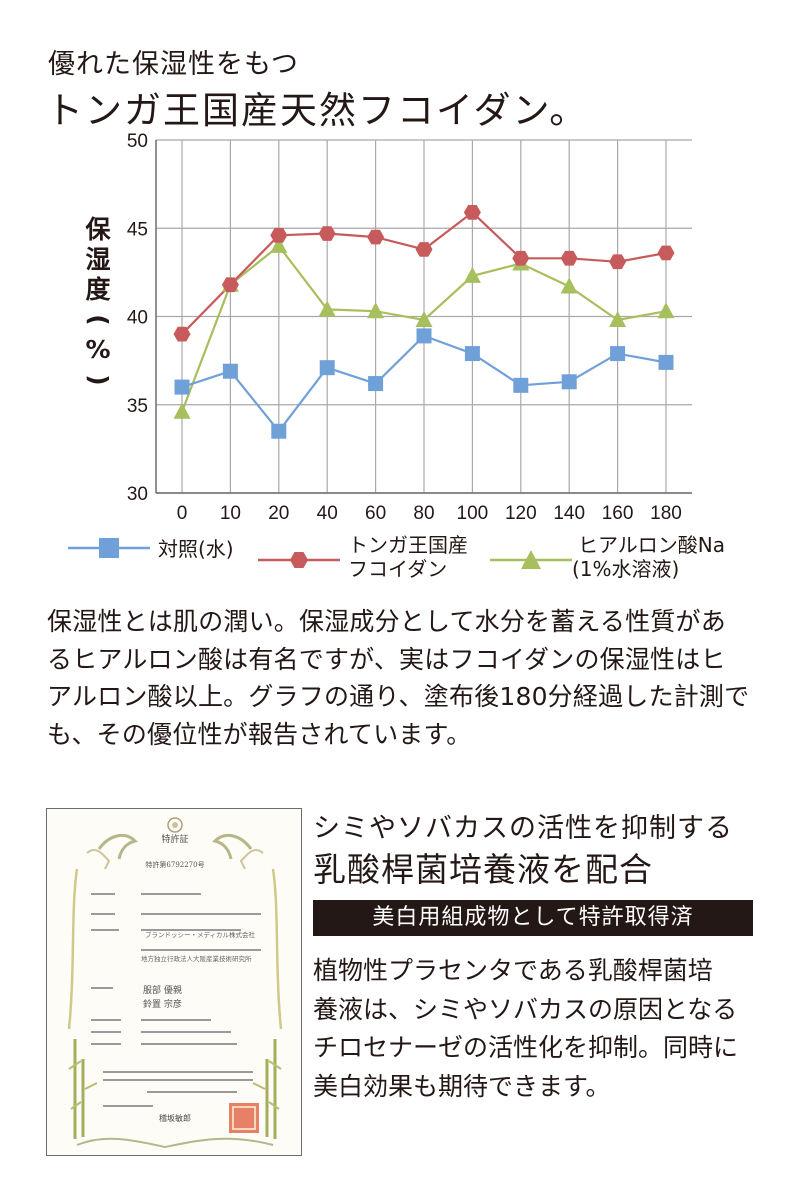 Image resolution: width=800 pixels, height=1200 pixels. I want to click on x-tick-label: 80, so click(423, 513).